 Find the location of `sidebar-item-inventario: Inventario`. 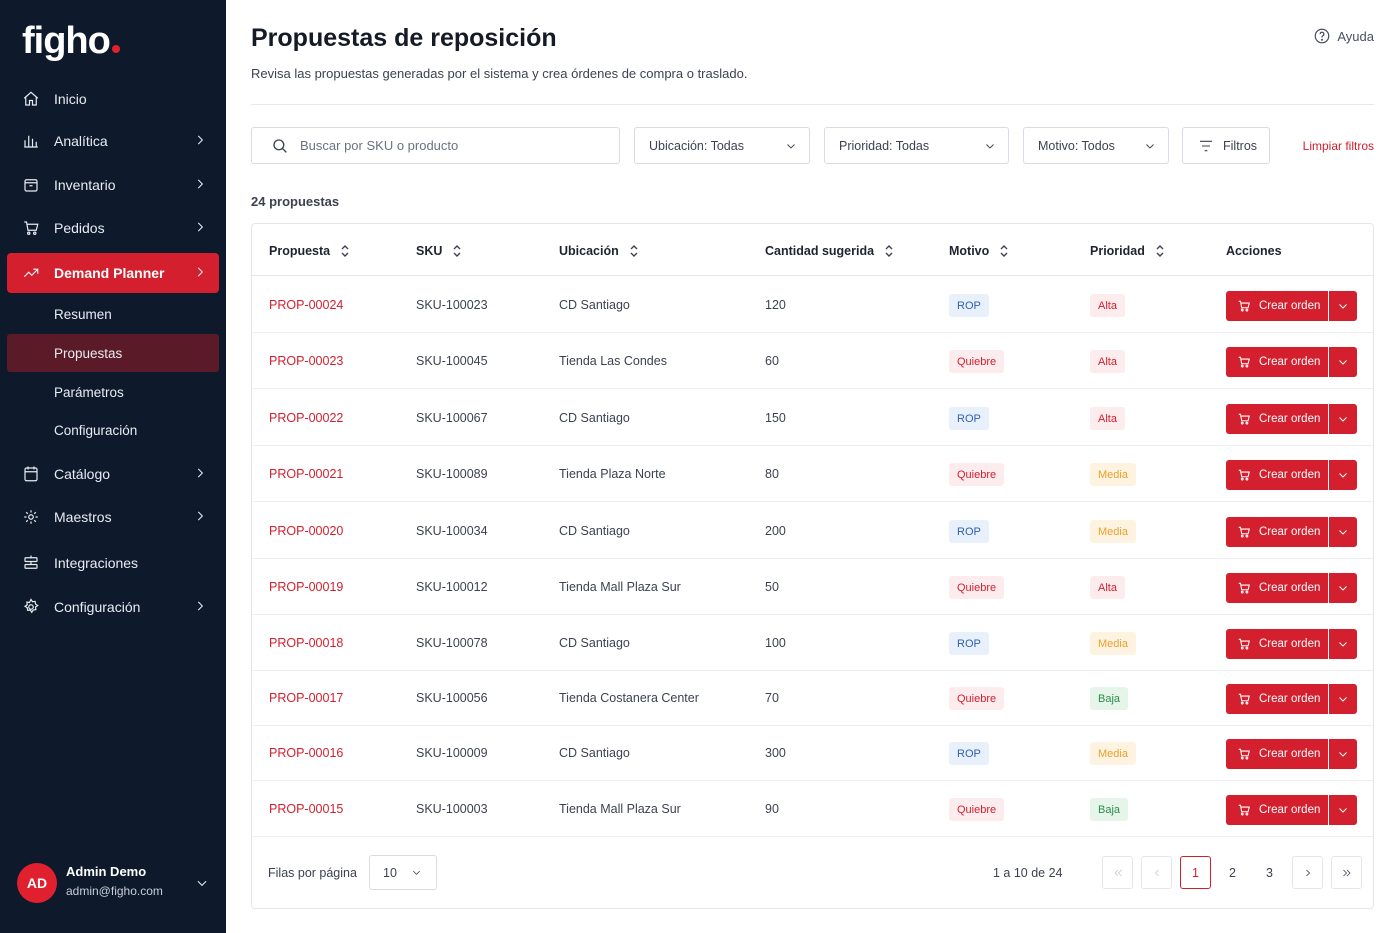

sidebar-item-inventario: Inventario is located at coordinates (113, 185).